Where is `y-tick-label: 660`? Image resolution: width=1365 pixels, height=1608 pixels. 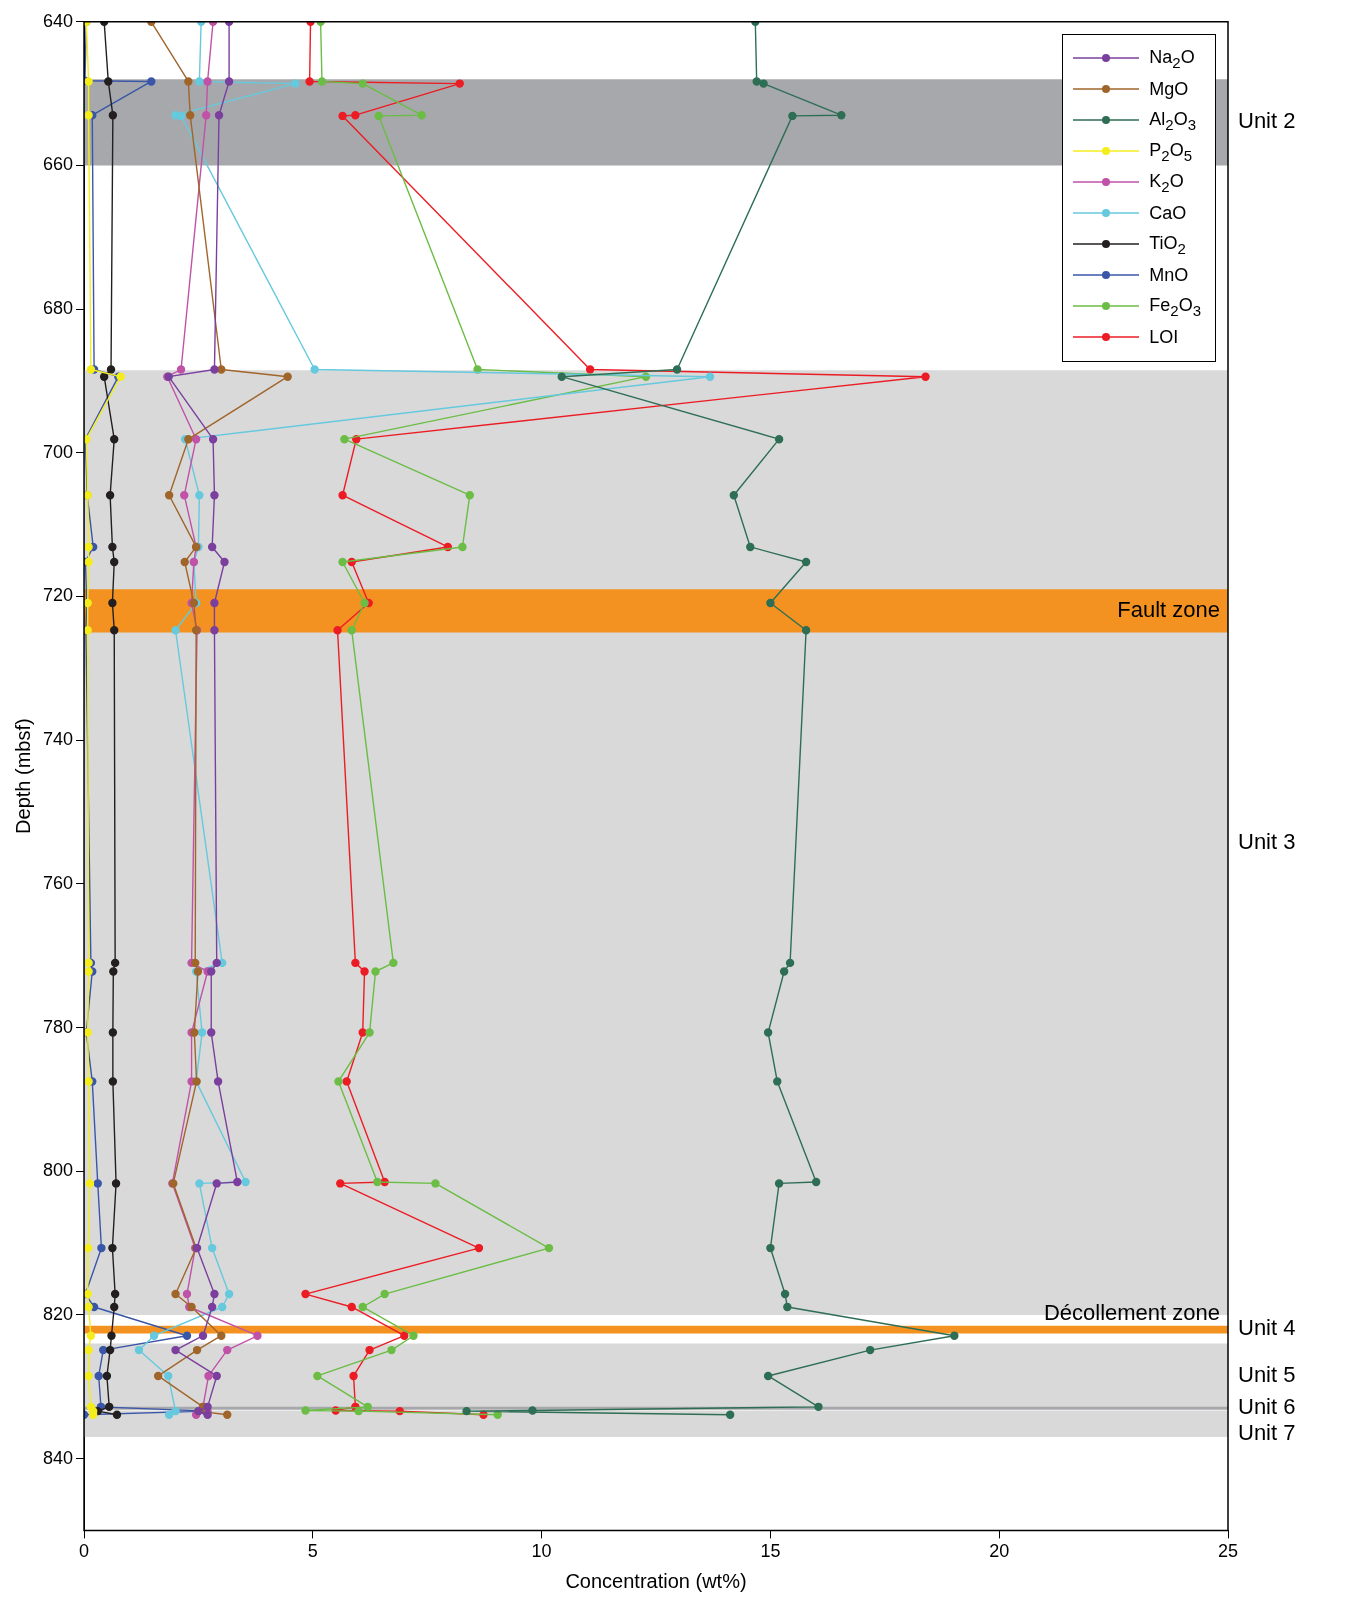
y-tick-label: 660 is located at coordinates (58, 164).